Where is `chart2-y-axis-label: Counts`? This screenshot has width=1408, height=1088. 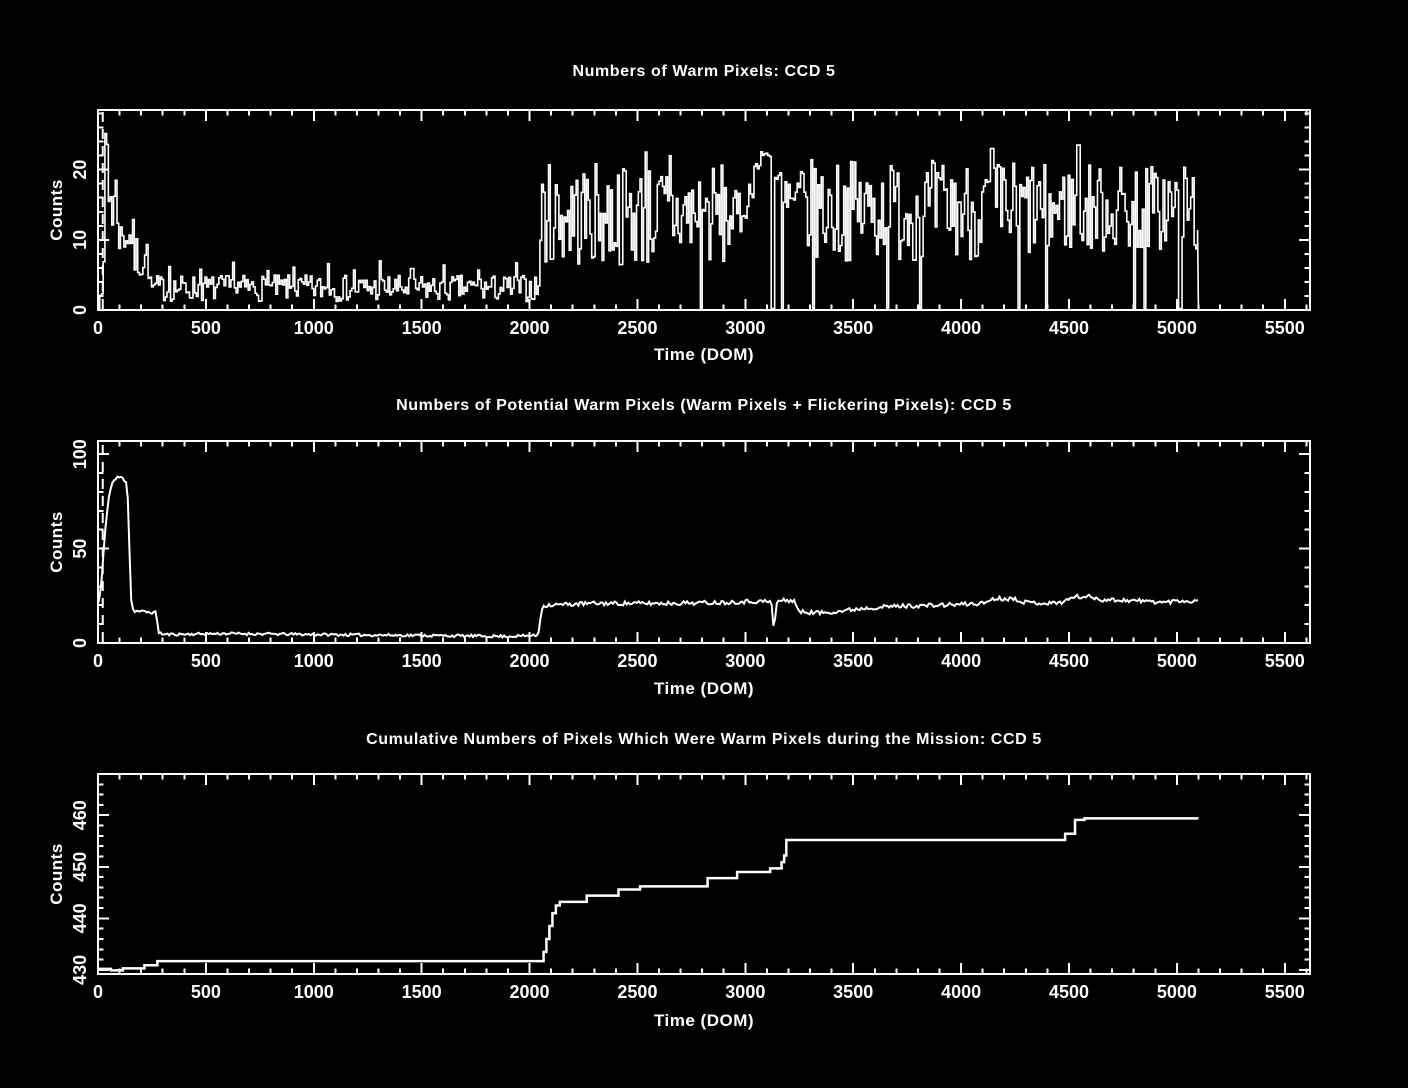 chart2-y-axis-label: Counts is located at coordinates (56, 542).